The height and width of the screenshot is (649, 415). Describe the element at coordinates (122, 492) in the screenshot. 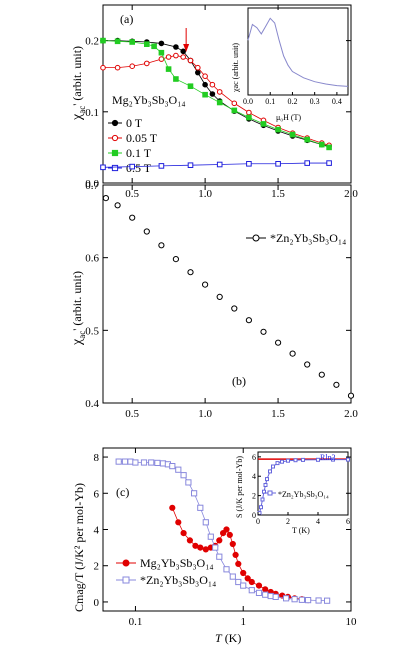

I see `panel-c-label: (c)` at that location.